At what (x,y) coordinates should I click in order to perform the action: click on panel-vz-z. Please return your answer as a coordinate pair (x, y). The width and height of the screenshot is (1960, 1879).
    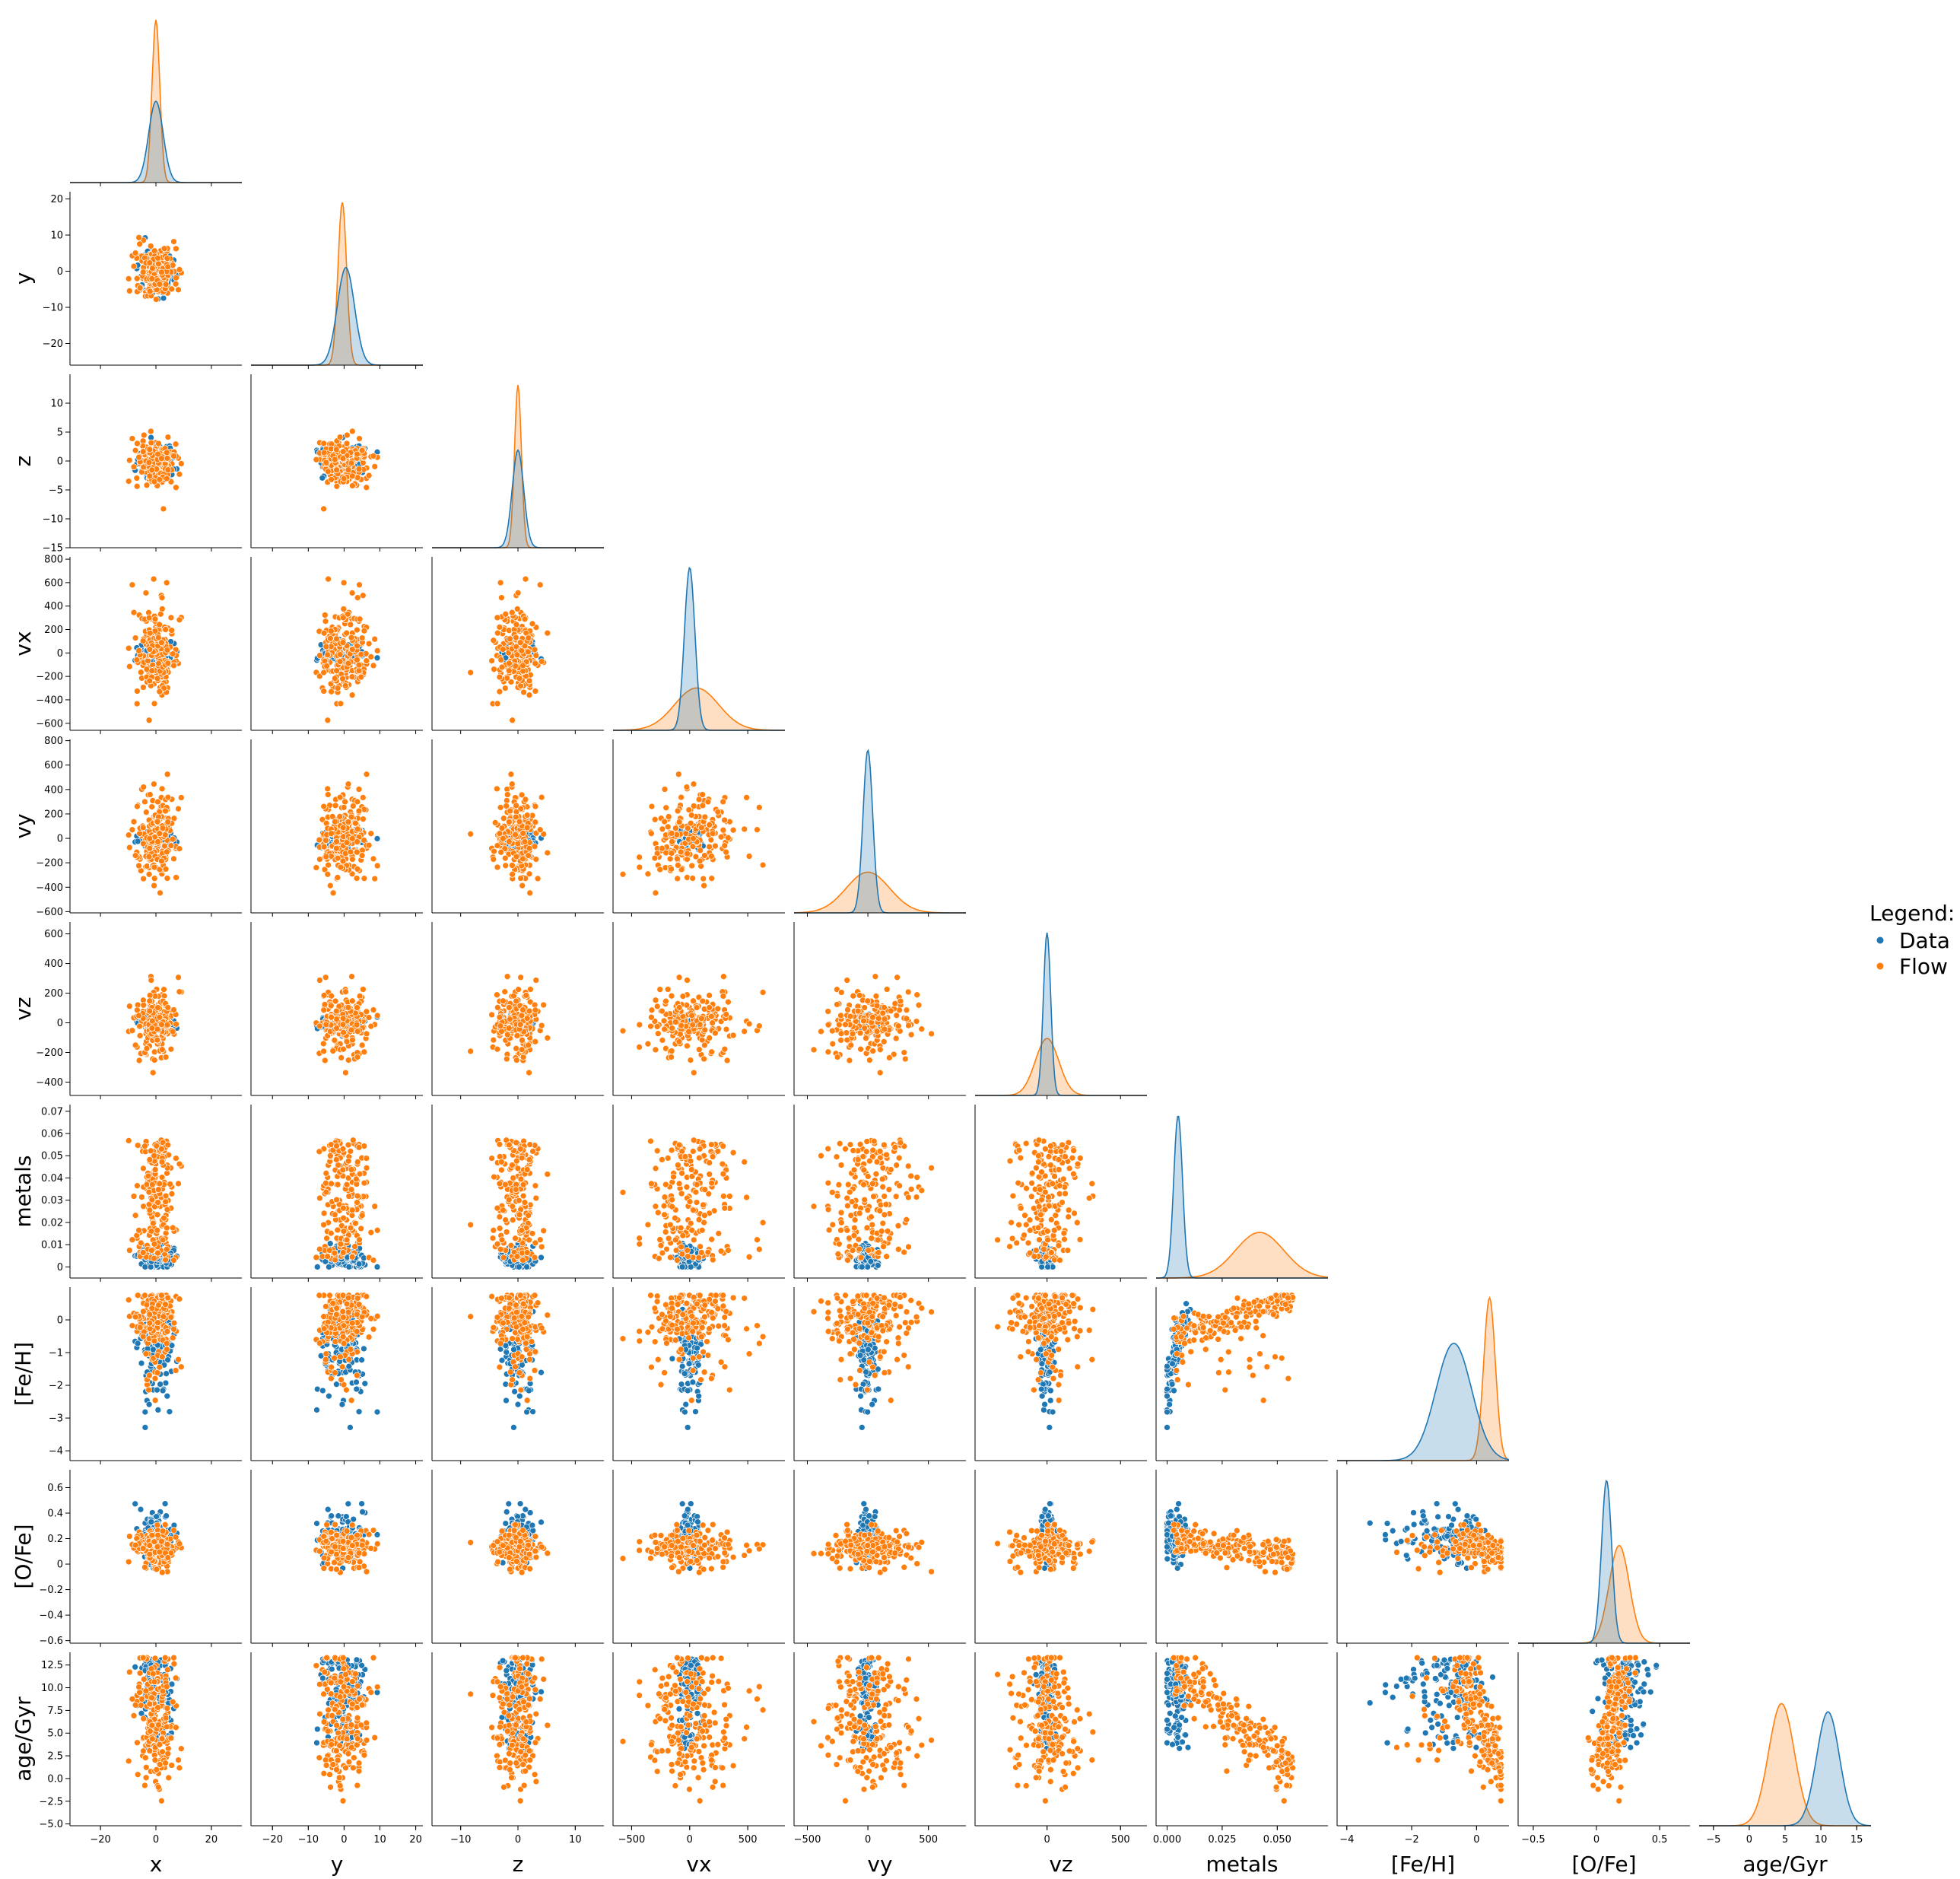
    Looking at the image, I should click on (517, 1010).